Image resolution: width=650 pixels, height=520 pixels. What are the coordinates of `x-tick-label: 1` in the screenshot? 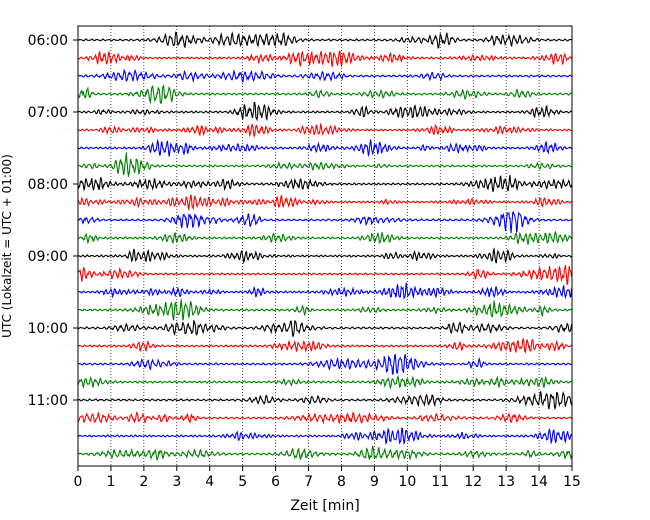 It's located at (110, 482).